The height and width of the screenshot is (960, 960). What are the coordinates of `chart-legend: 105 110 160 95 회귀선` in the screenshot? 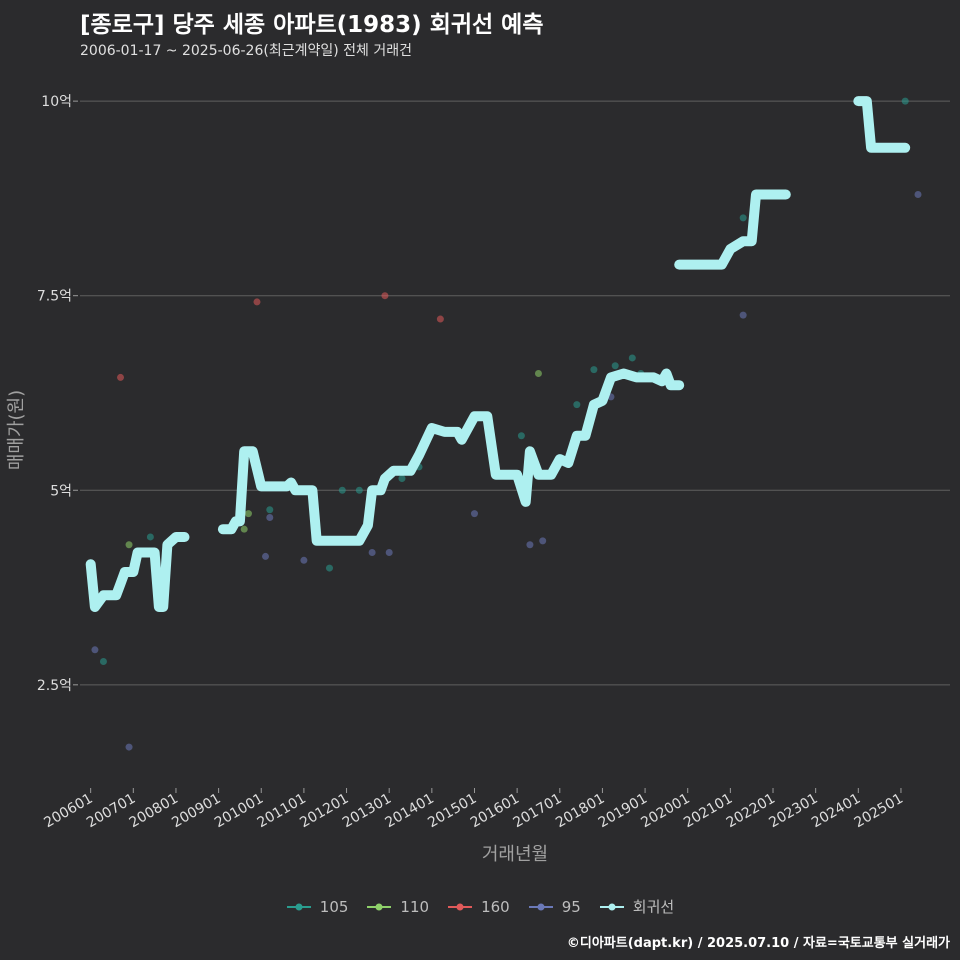 It's located at (480, 906).